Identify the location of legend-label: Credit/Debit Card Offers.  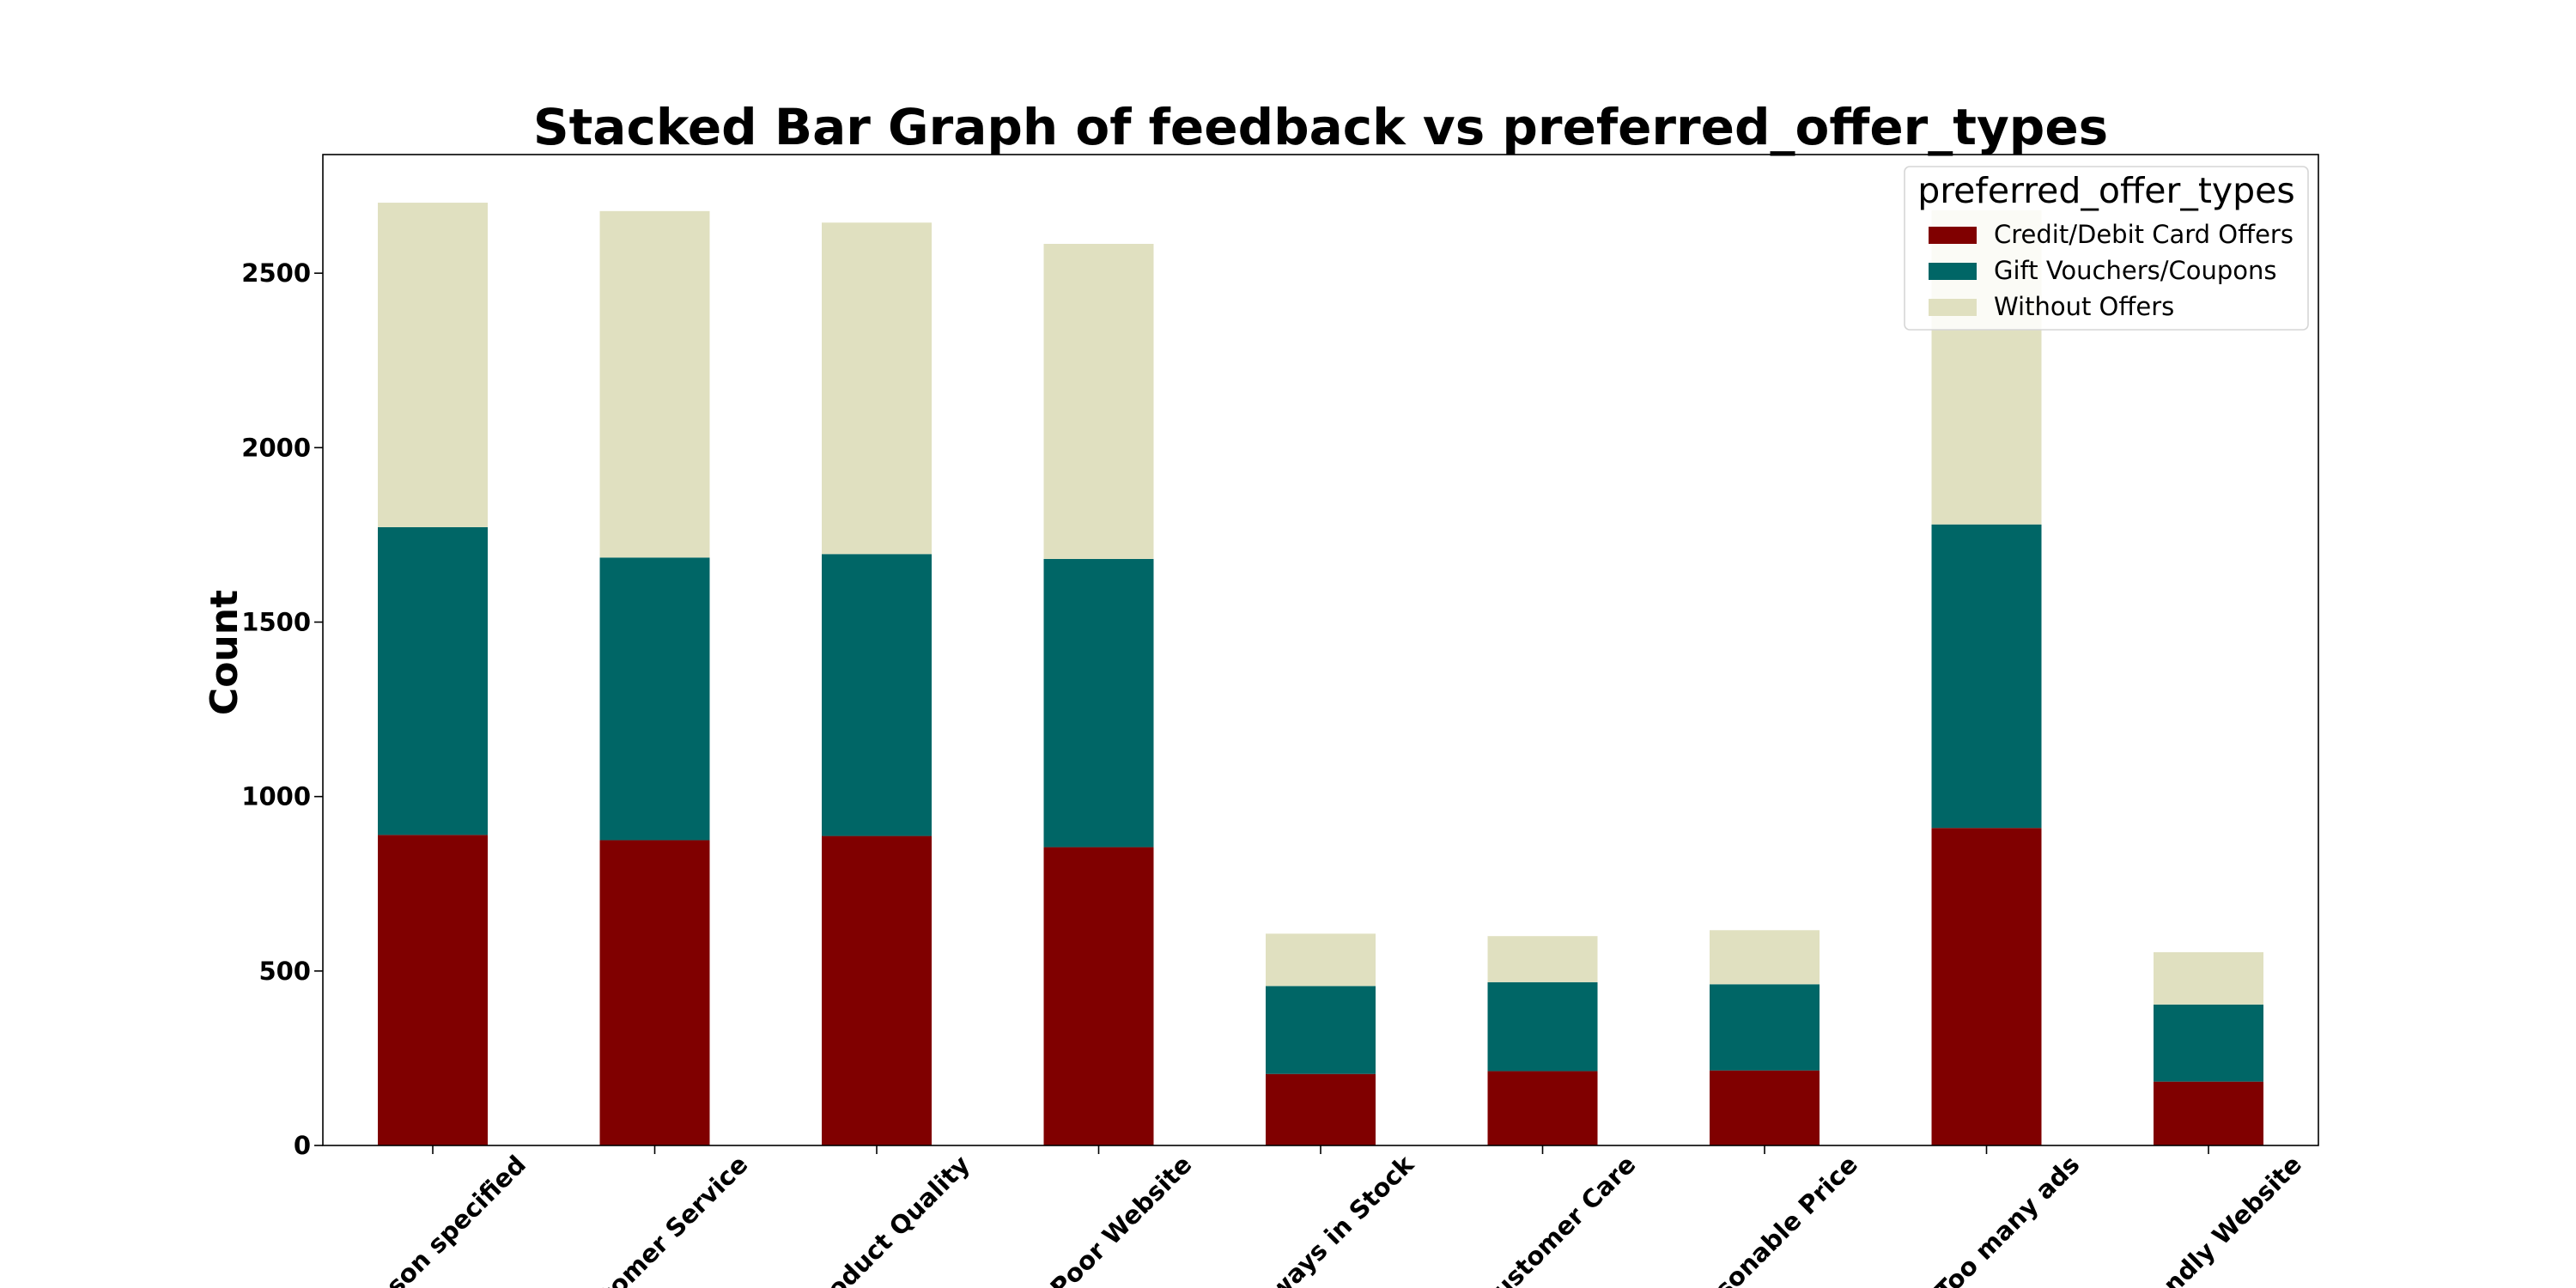
(2143, 234).